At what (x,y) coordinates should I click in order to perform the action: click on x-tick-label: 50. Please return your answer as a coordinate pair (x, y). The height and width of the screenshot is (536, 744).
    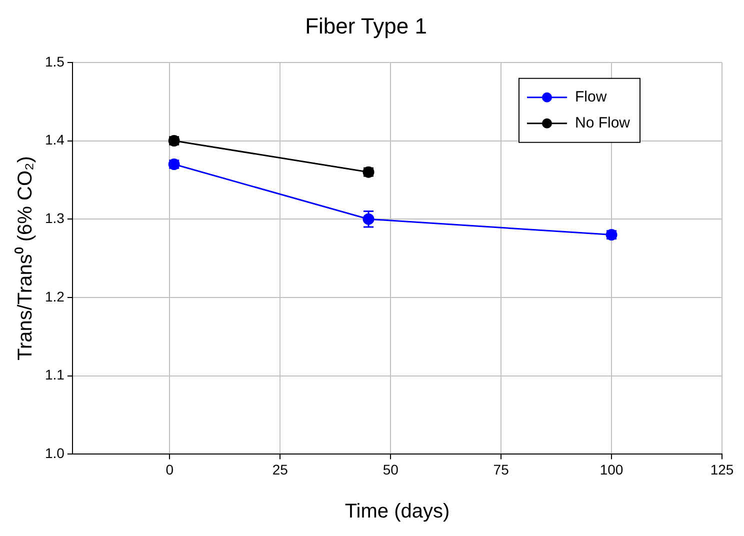
    Looking at the image, I should click on (390, 469).